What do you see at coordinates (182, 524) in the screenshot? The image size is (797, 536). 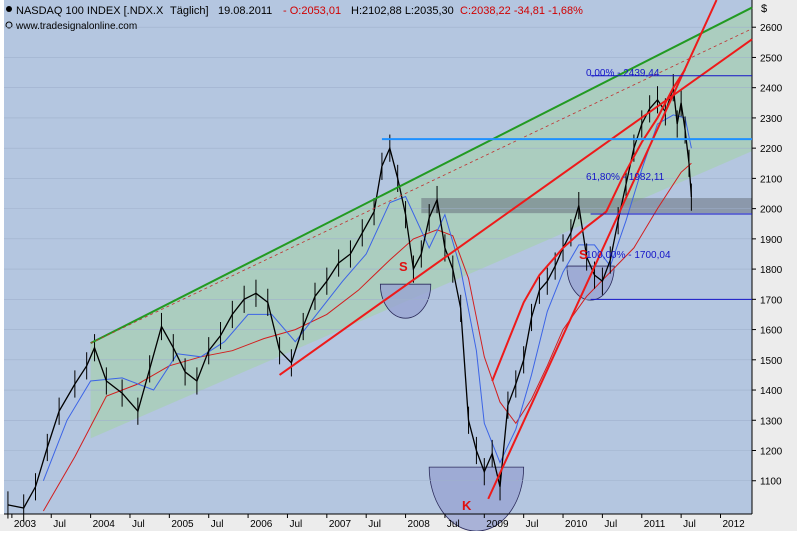 I see `x-tick-label: 2005` at bounding box center [182, 524].